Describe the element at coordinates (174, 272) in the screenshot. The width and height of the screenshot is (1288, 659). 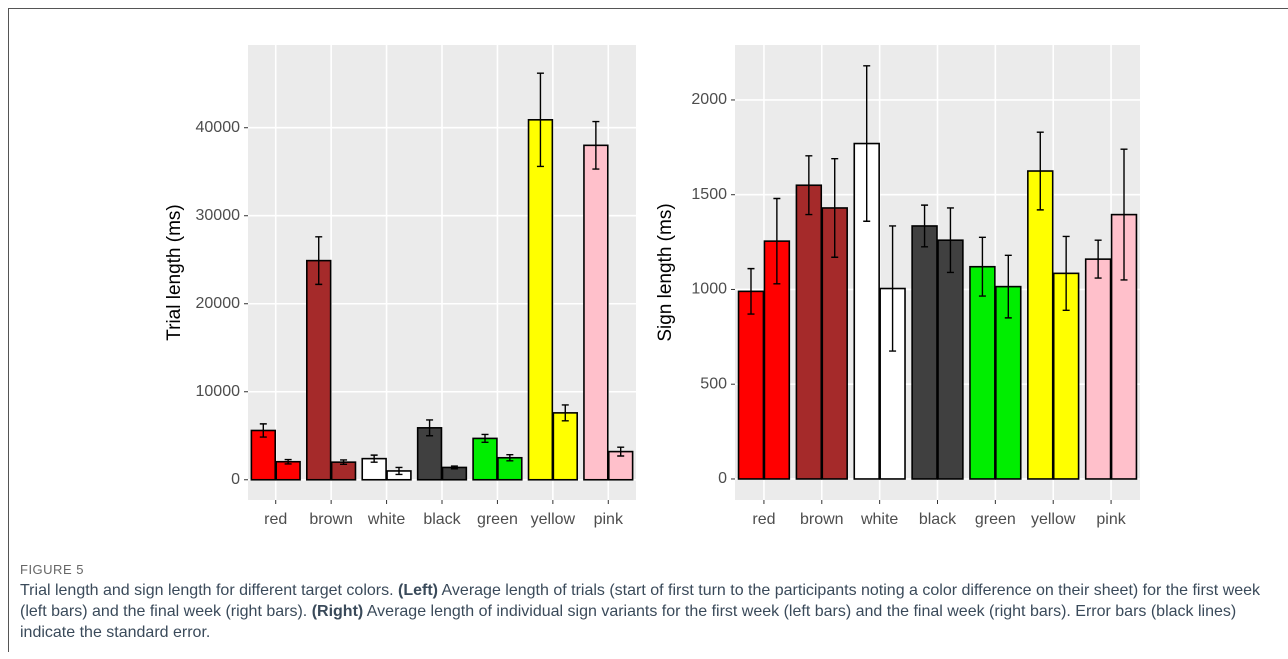
I see `y-axis-title: Trial length (ms)` at that location.